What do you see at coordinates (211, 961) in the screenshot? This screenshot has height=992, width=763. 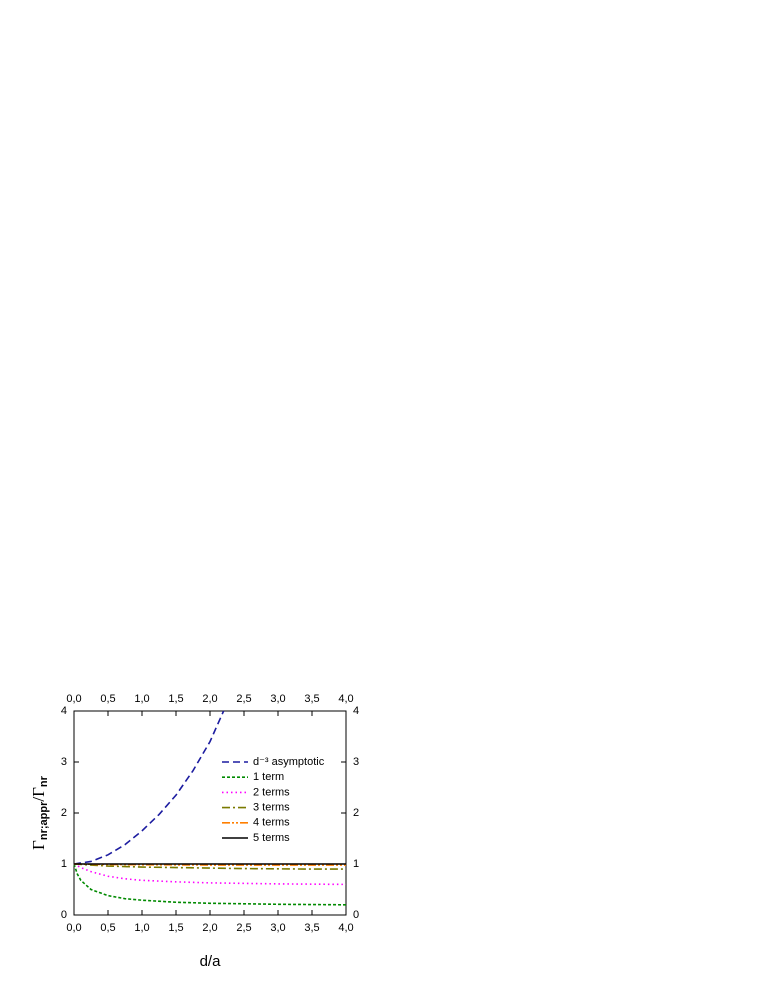 I see `x-axis-label: d/a` at bounding box center [211, 961].